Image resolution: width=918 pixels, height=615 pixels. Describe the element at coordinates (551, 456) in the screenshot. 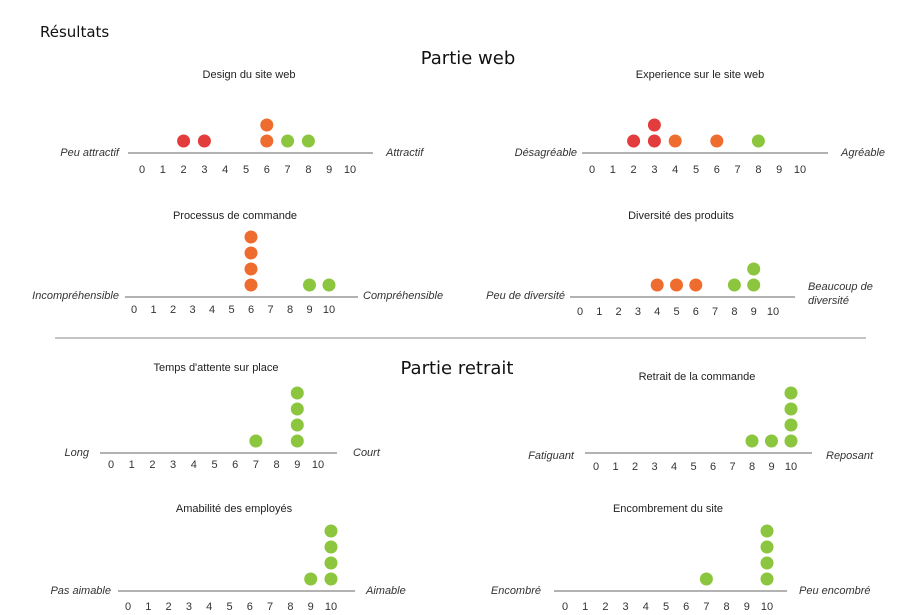

I see `left-pole-label: Fatiguant` at that location.